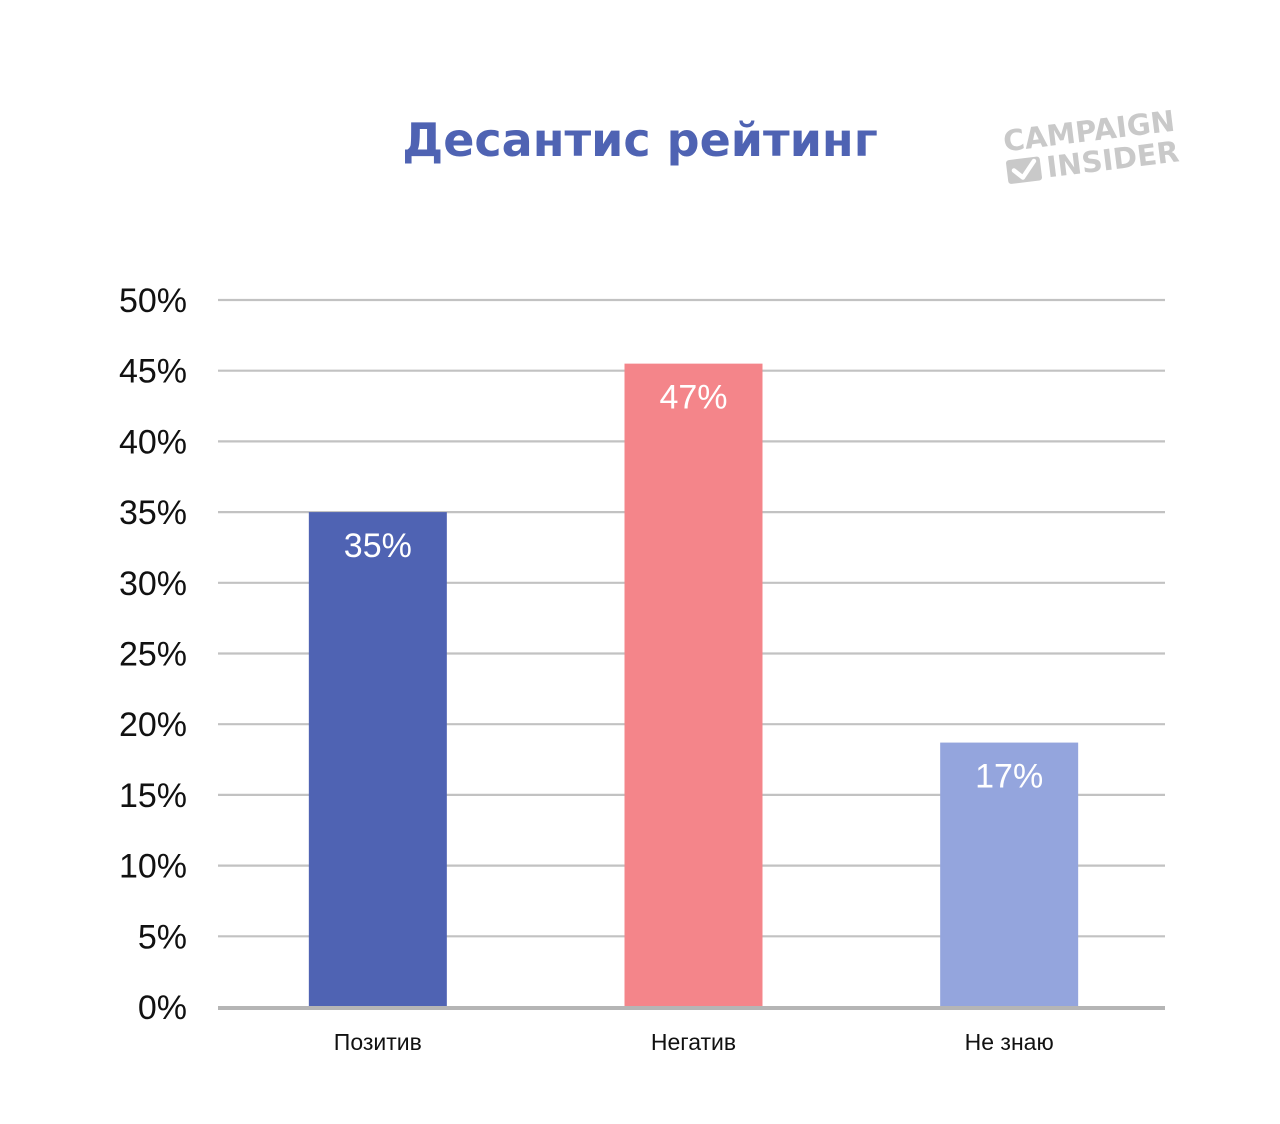 Image resolution: width=1280 pixels, height=1124 pixels. Describe the element at coordinates (640, 140) in the screenshot. I see `chart-title: Десантис рейтинг` at that location.